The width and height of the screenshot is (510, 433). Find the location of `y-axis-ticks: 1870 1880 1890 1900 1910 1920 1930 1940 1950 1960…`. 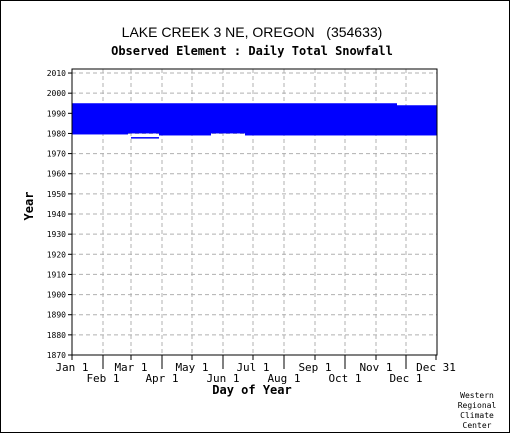

y-axis-ticks: 1870 1880 1890 1900 1910 1920 1930 1940 1950 1960… is located at coordinates (59, 214).